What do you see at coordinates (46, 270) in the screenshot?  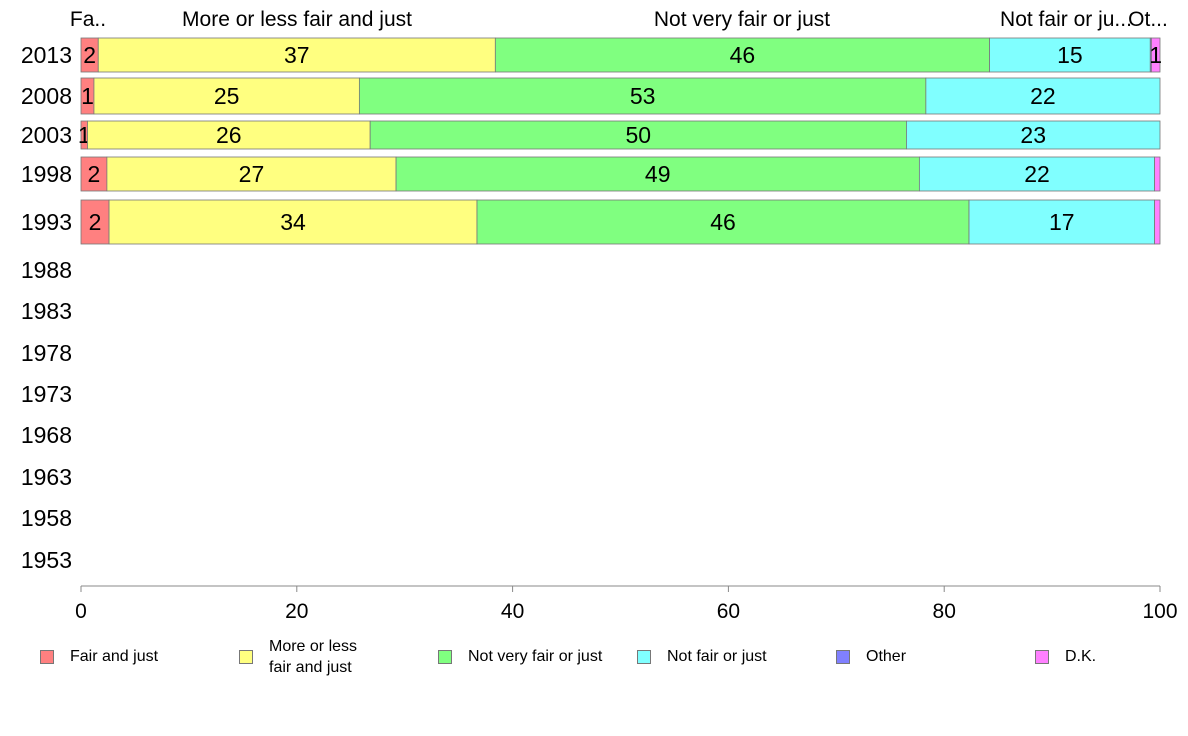 I see `year-label: 1988` at bounding box center [46, 270].